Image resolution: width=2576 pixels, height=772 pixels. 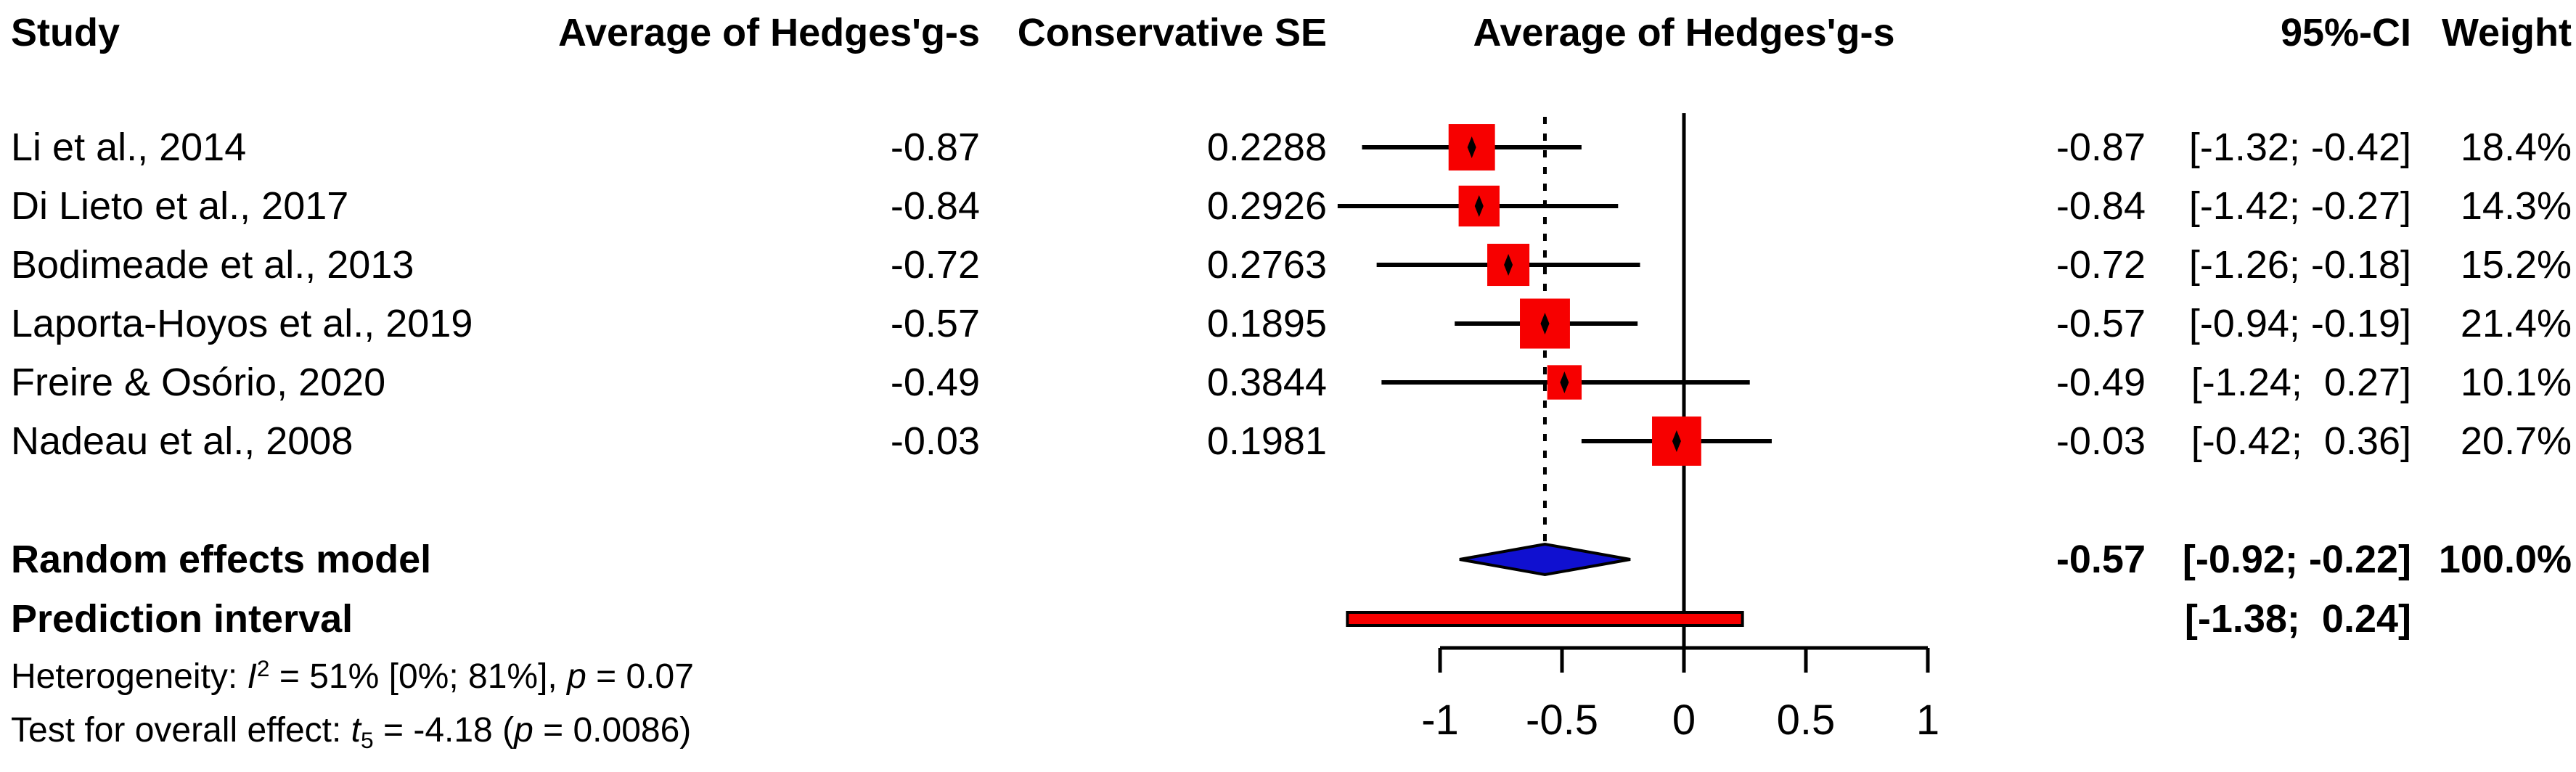 I want to click on study-ci: [-0.94; -0.19], so click(x=2300, y=323).